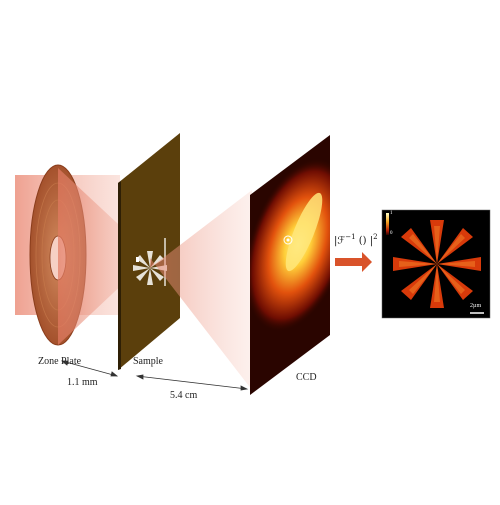 This screenshot has height=505, width=500. I want to click on distance-arrow-zp-sample, so click(89, 368).